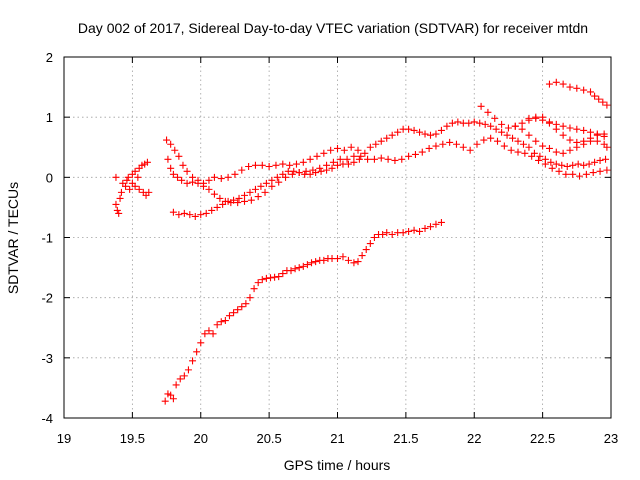  Describe the element at coordinates (268, 438) in the screenshot. I see `x-tick-label: 20.5` at that location.